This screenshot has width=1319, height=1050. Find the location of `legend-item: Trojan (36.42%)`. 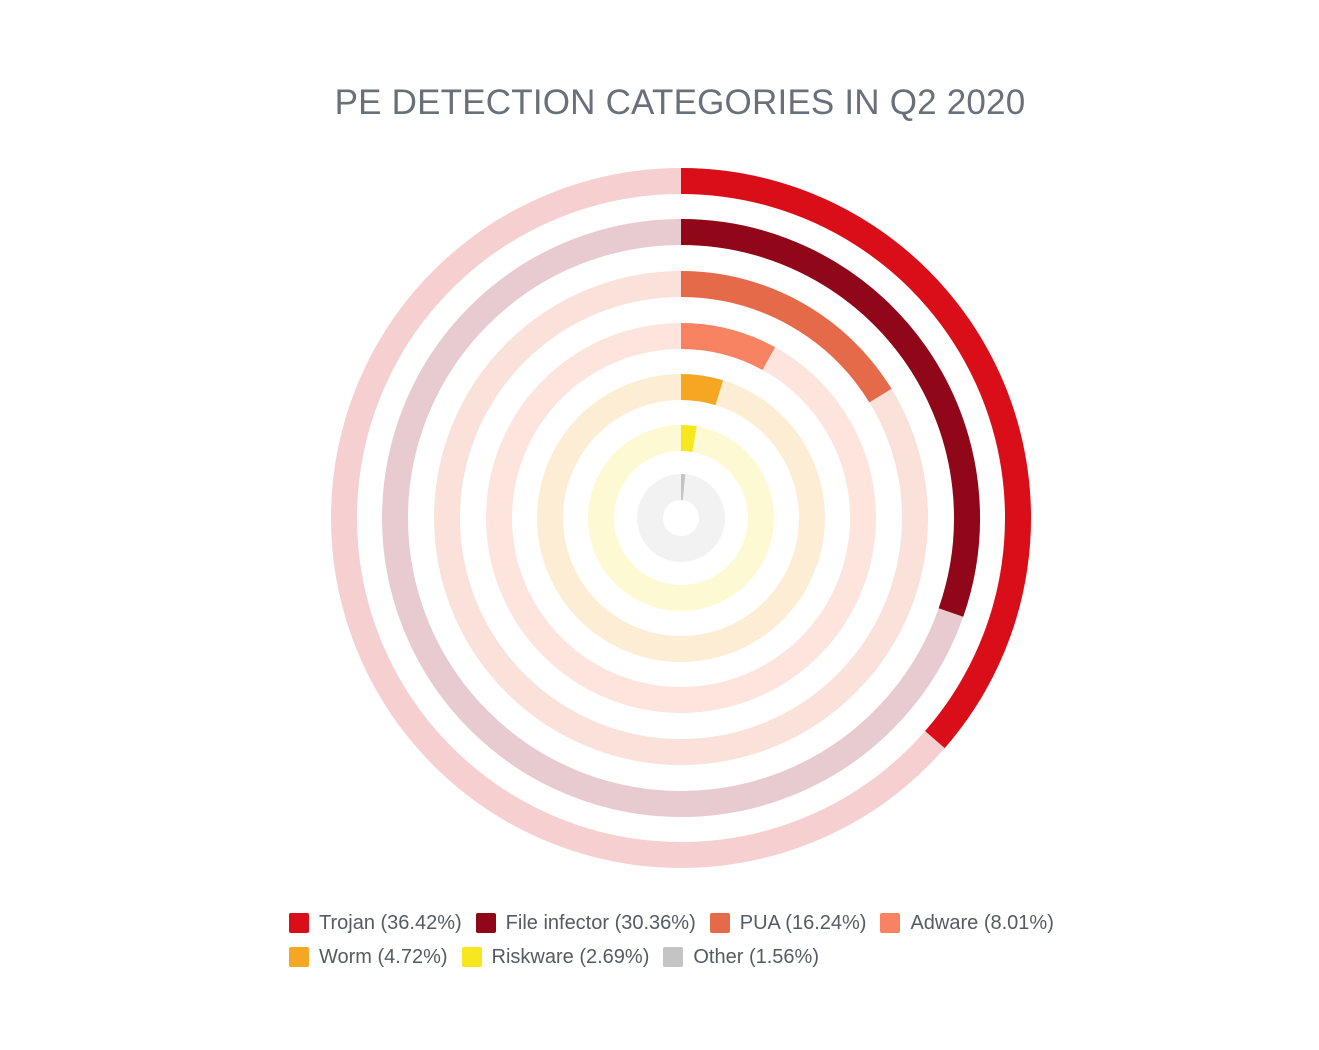

legend-item: Trojan (36.42%) is located at coordinates (375, 923).